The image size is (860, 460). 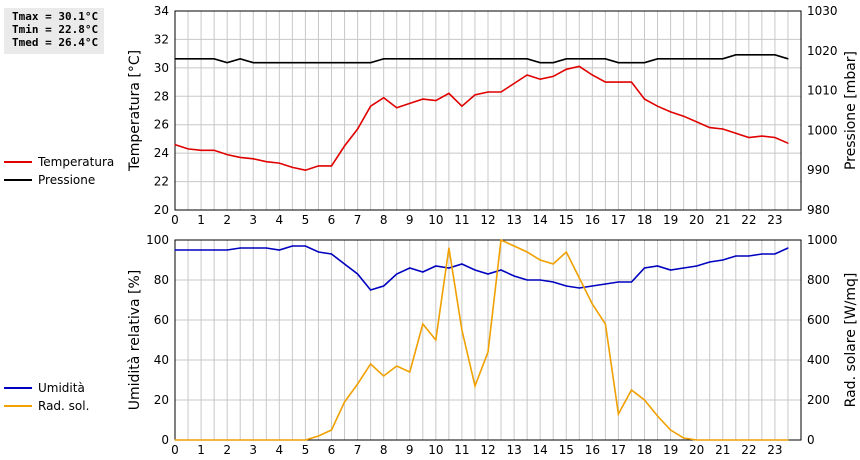 What do you see at coordinates (461, 450) in the screenshot?
I see `x-tick-label: 11` at bounding box center [461, 450].